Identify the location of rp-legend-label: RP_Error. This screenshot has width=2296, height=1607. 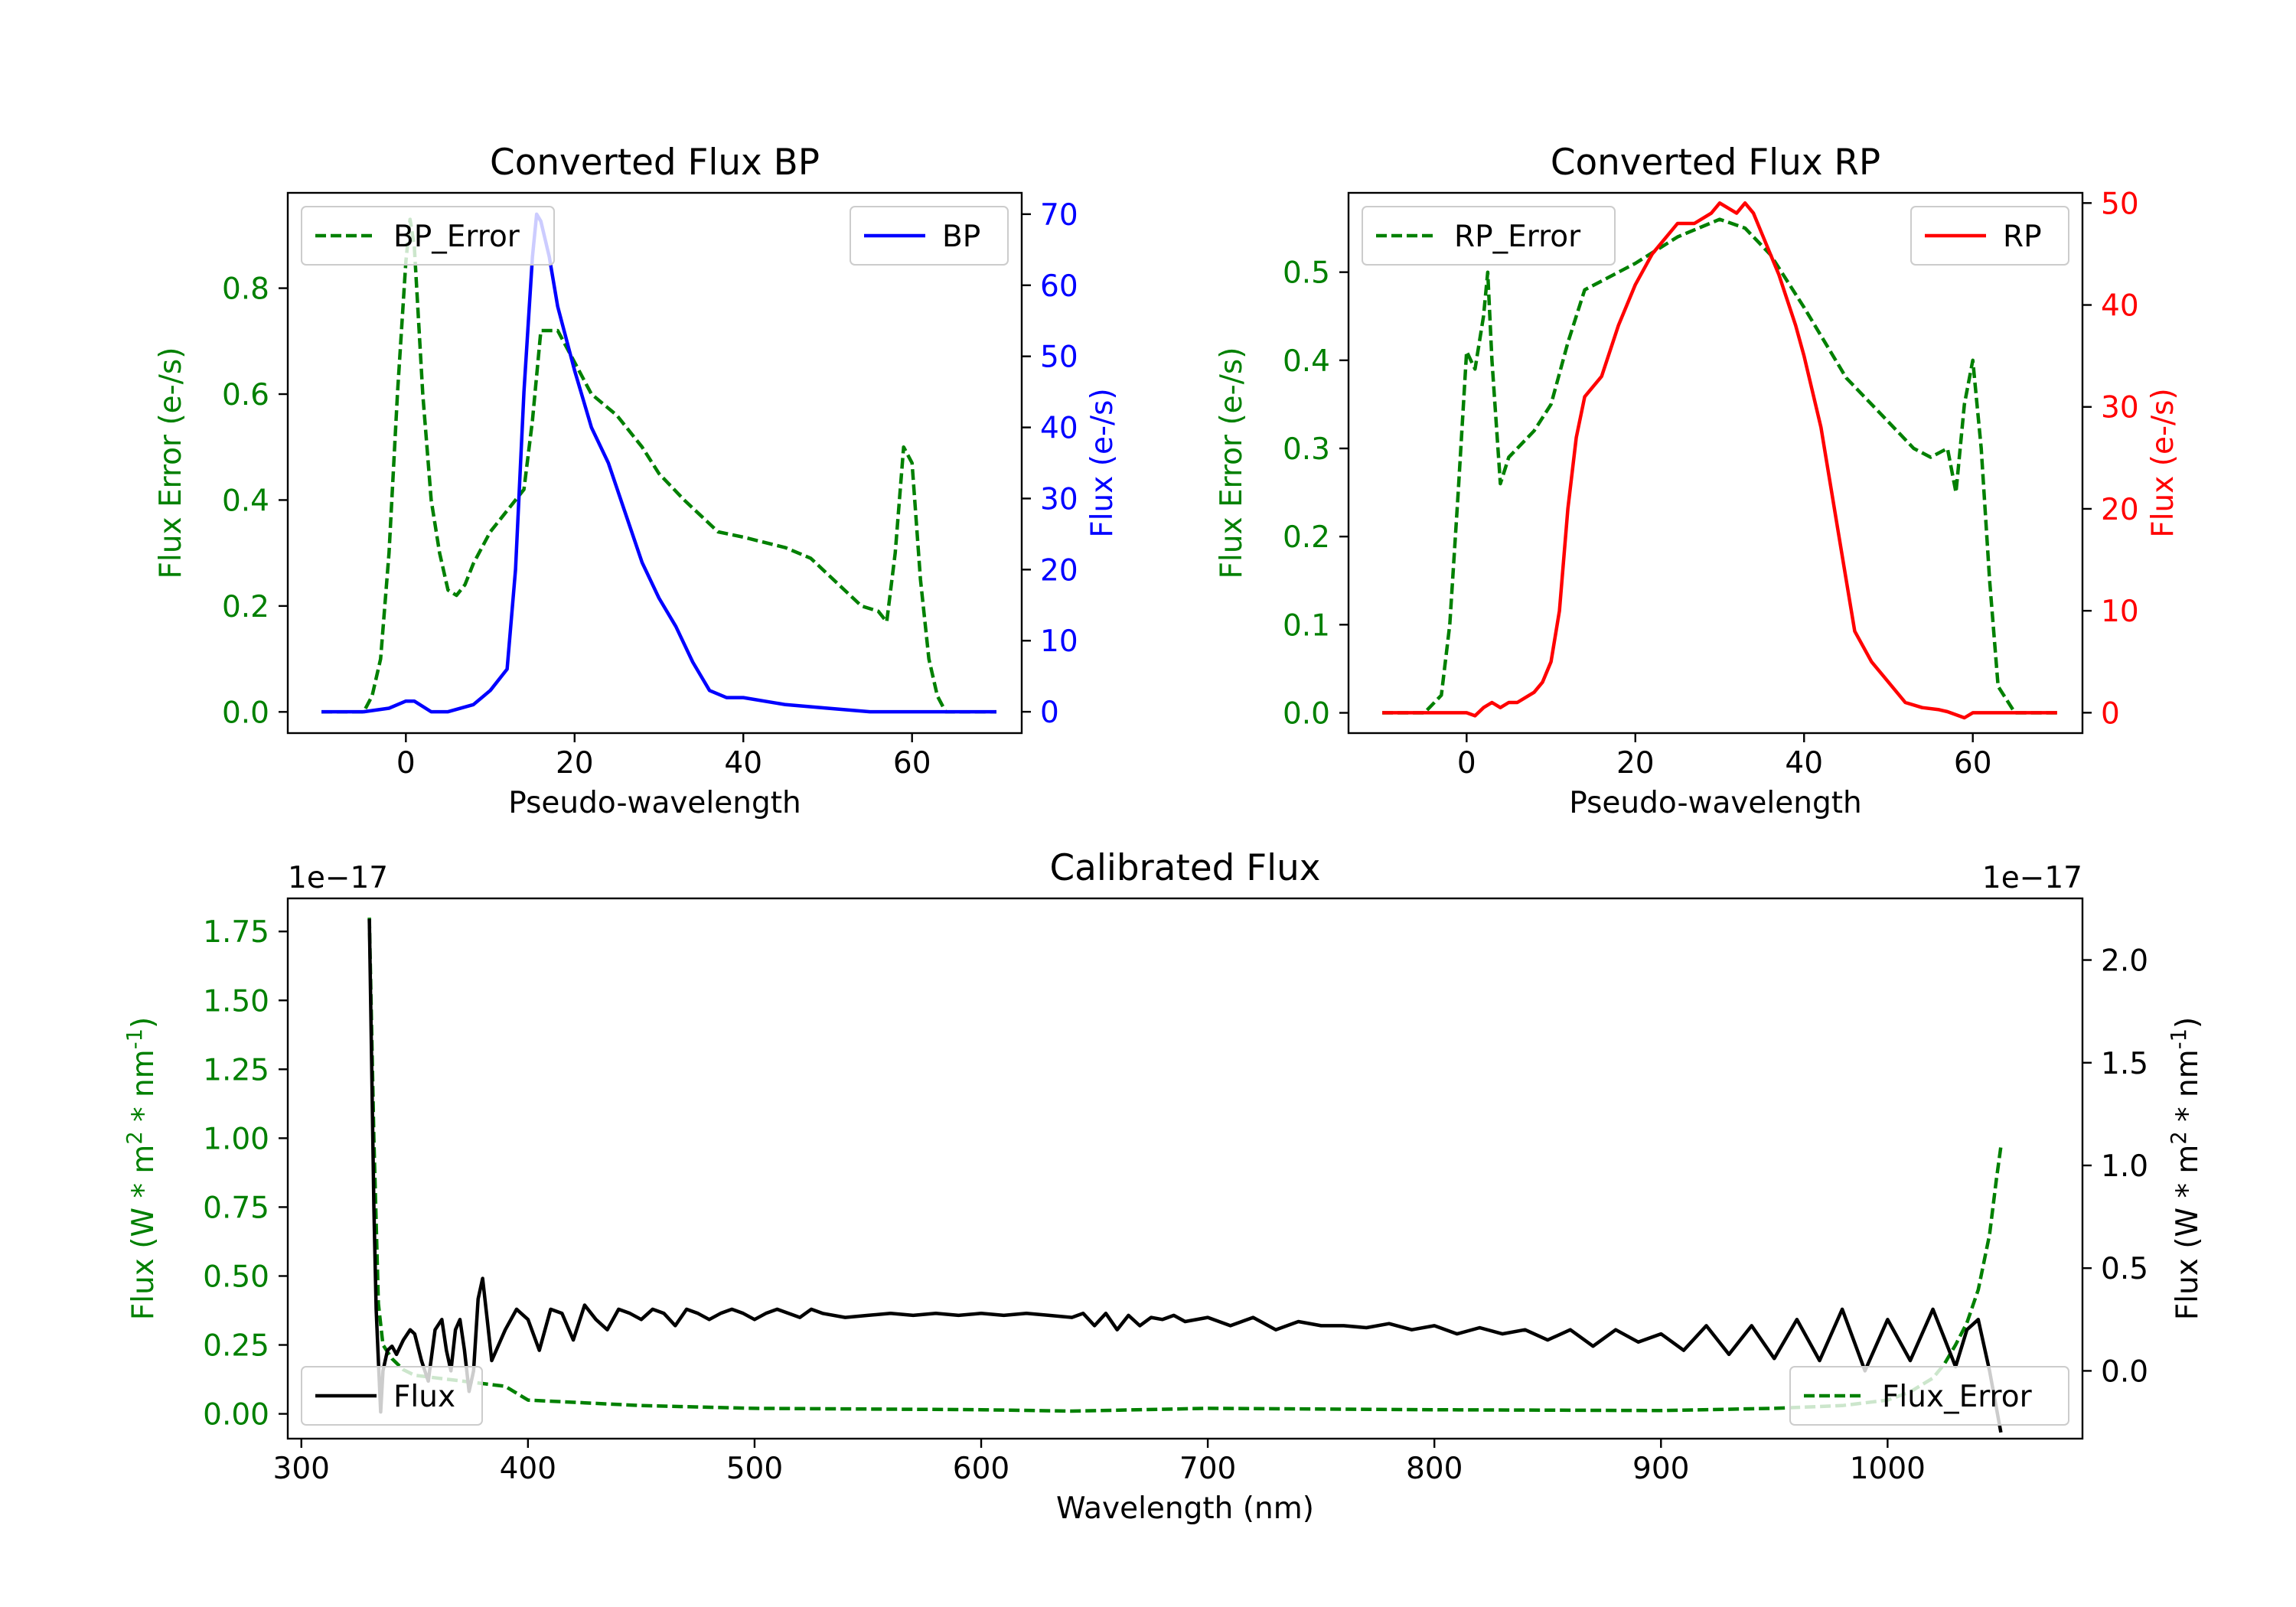
(1517, 237).